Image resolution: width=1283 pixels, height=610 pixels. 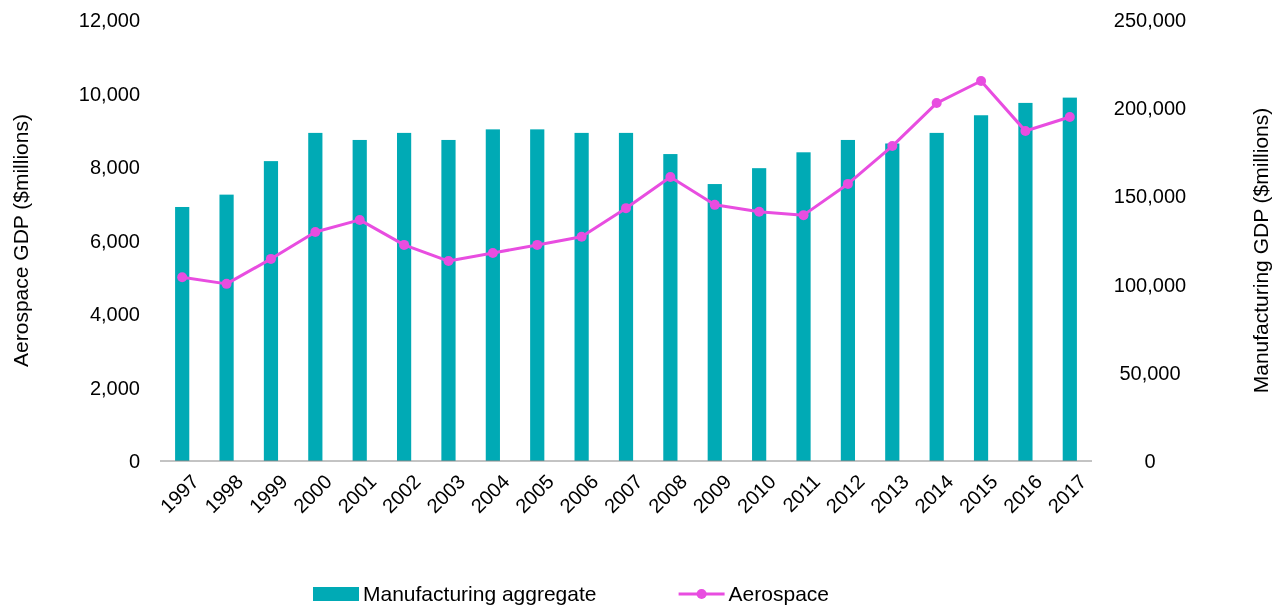 What do you see at coordinates (1150, 284) in the screenshot?
I see `y2-tick-label: 100,000` at bounding box center [1150, 284].